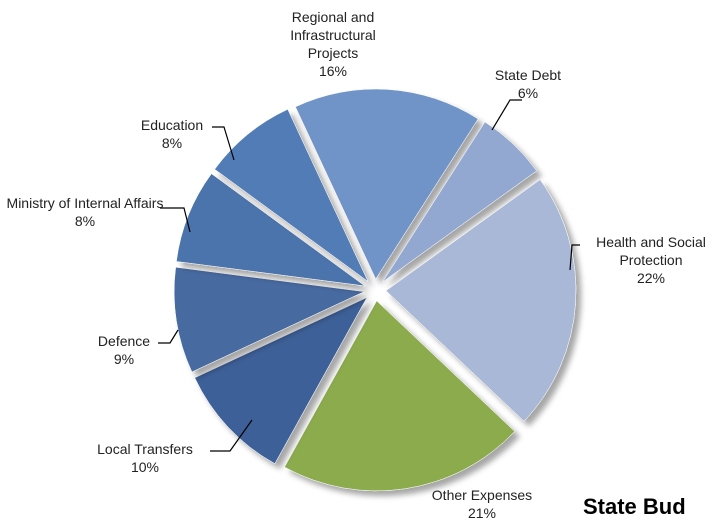 The width and height of the screenshot is (721, 522). I want to click on slice-label: State Debt, so click(528, 75).